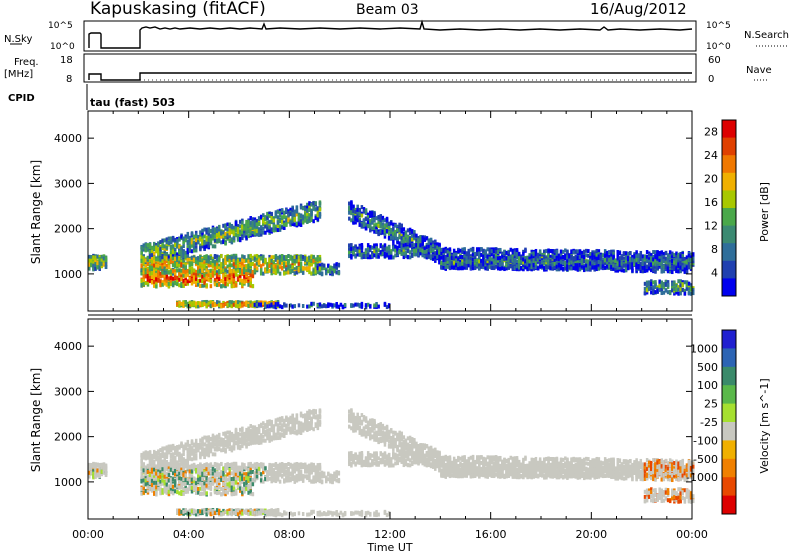 The image size is (800, 554). I want to click on nsky-label: N.Sky, so click(18, 39).